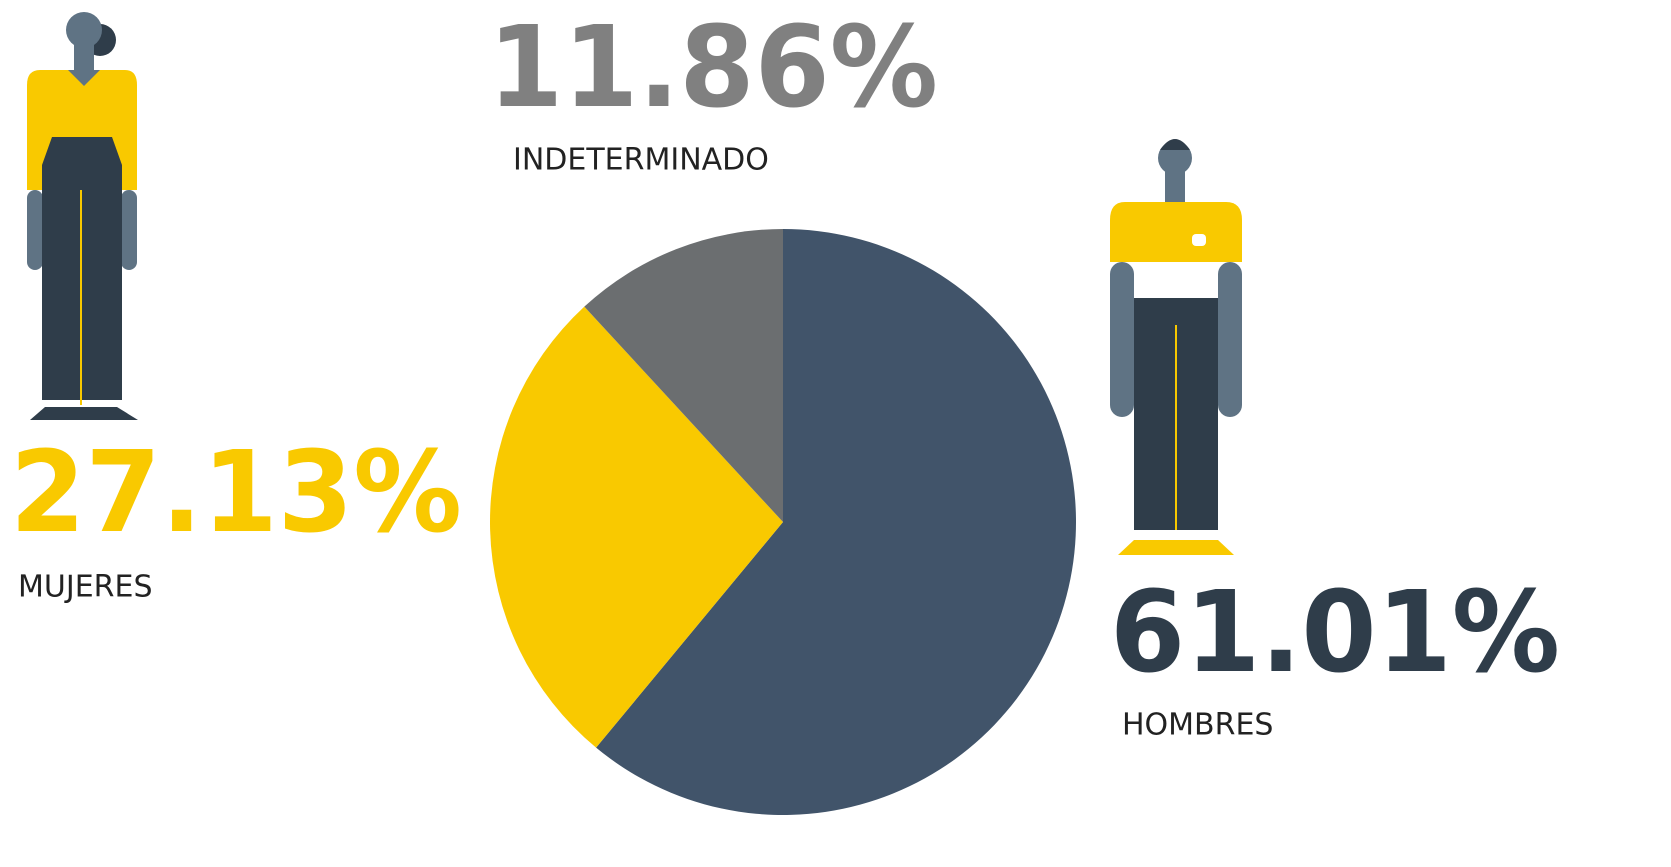 The height and width of the screenshot is (867, 1671). What do you see at coordinates (1335, 633) in the screenshot?
I see `value-label: 61.01%` at bounding box center [1335, 633].